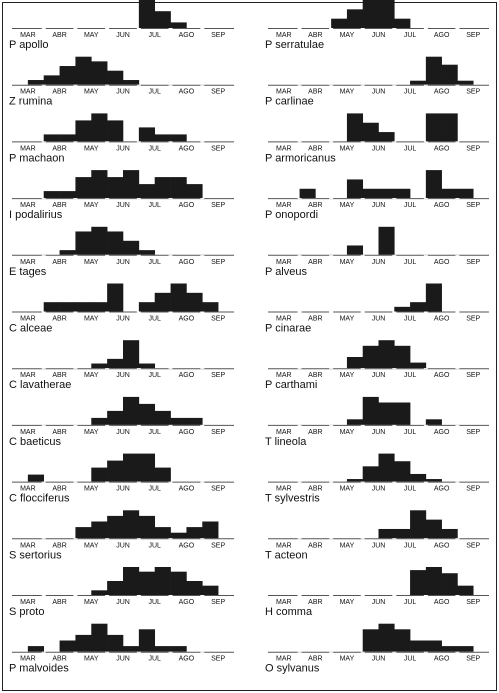  I want to click on species-label-s-proto: S proto, so click(26, 612).